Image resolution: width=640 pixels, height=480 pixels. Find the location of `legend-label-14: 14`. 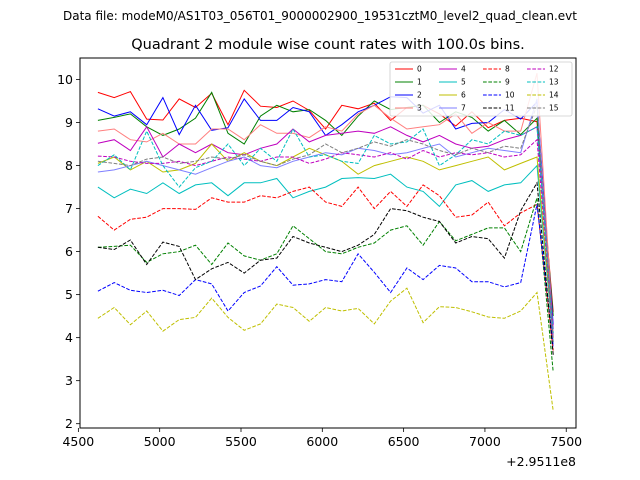

legend-label-14: 14 is located at coordinates (554, 95).